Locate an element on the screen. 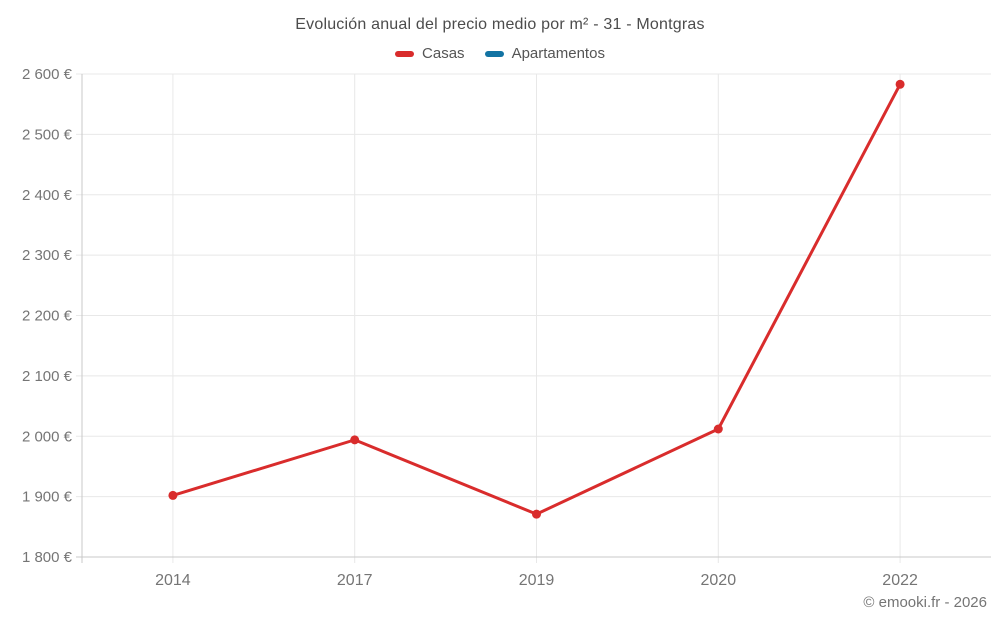  legend-item-apartamentos: Apartamentos is located at coordinates (544, 53).